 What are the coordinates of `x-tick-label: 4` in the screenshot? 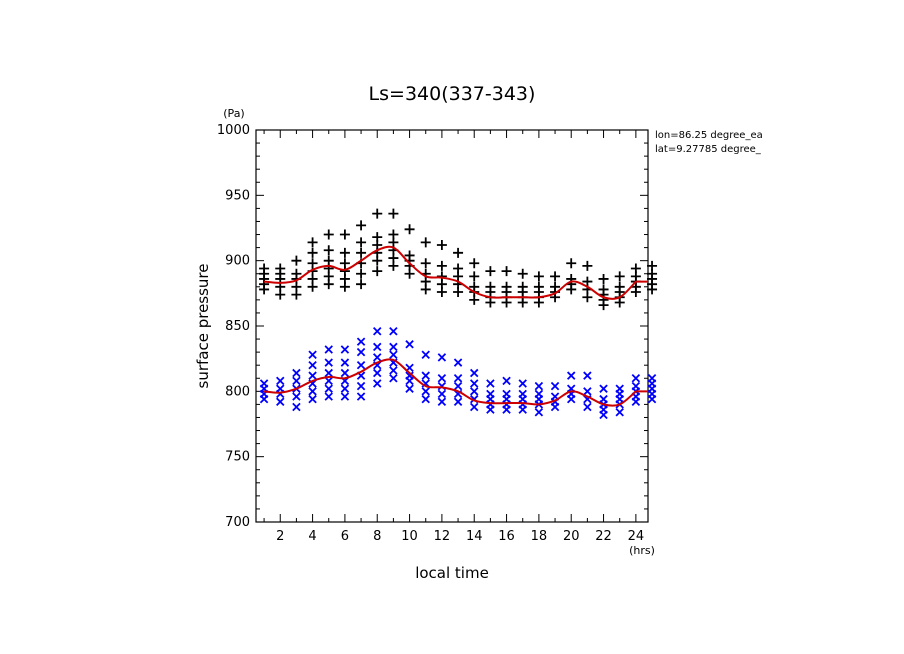 It's located at (312, 536).